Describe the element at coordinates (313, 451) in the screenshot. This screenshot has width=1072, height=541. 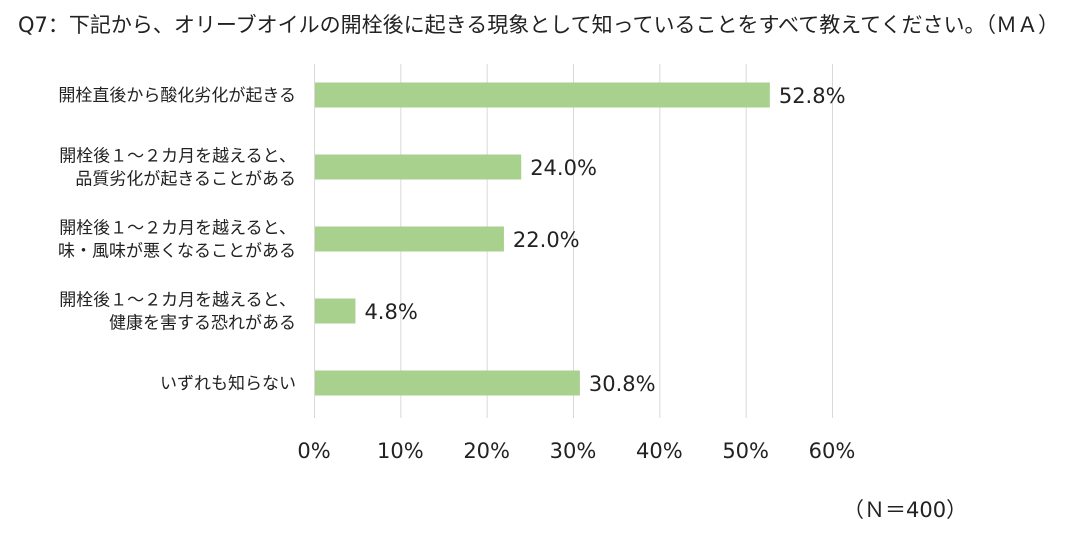
I see `x-tick-label: 0%` at that location.